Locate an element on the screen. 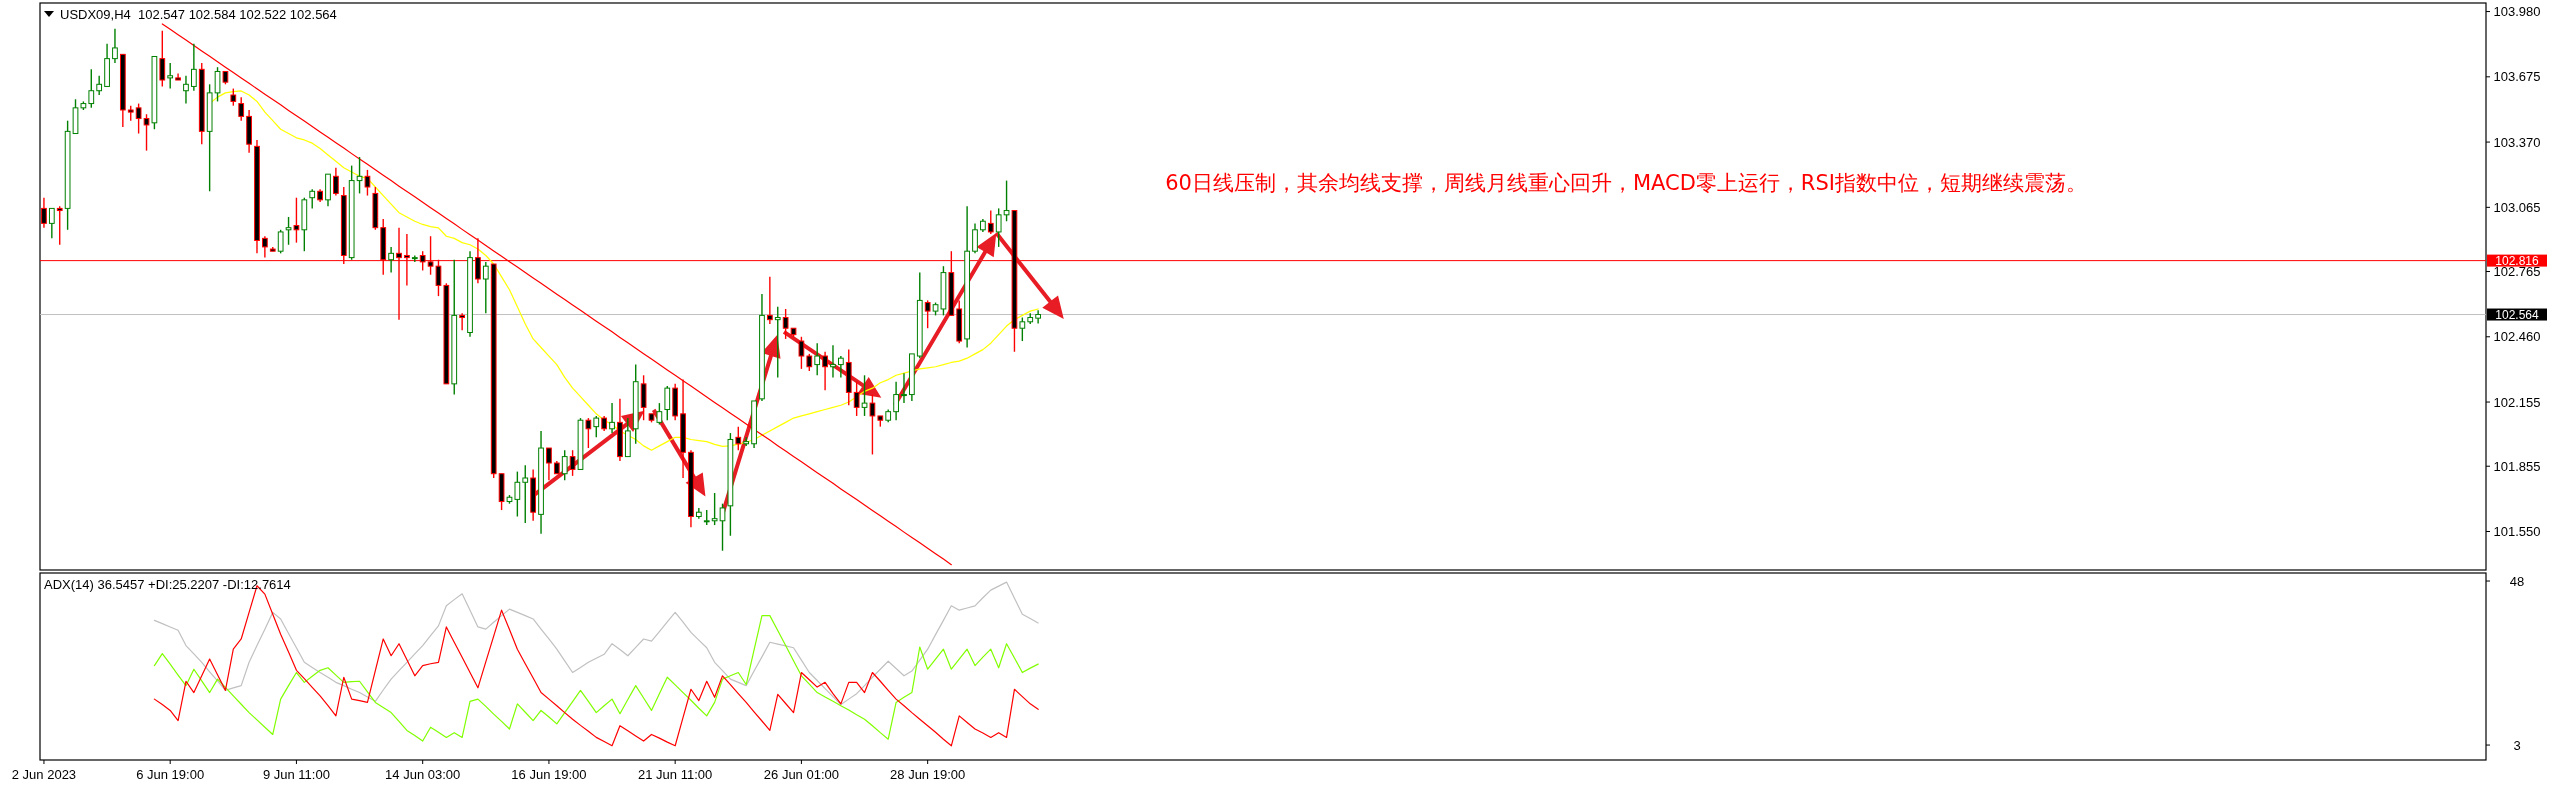 This screenshot has height=788, width=2549. chart-title: ADX(14) 36.5457 +DI:25.2207 -DI:12.7614 is located at coordinates (167, 584).